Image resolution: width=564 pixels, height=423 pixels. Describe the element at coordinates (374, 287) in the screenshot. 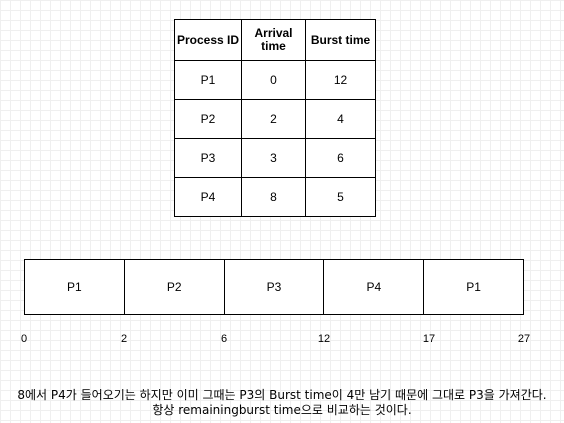

I see `gantt-block-p4: P4` at that location.